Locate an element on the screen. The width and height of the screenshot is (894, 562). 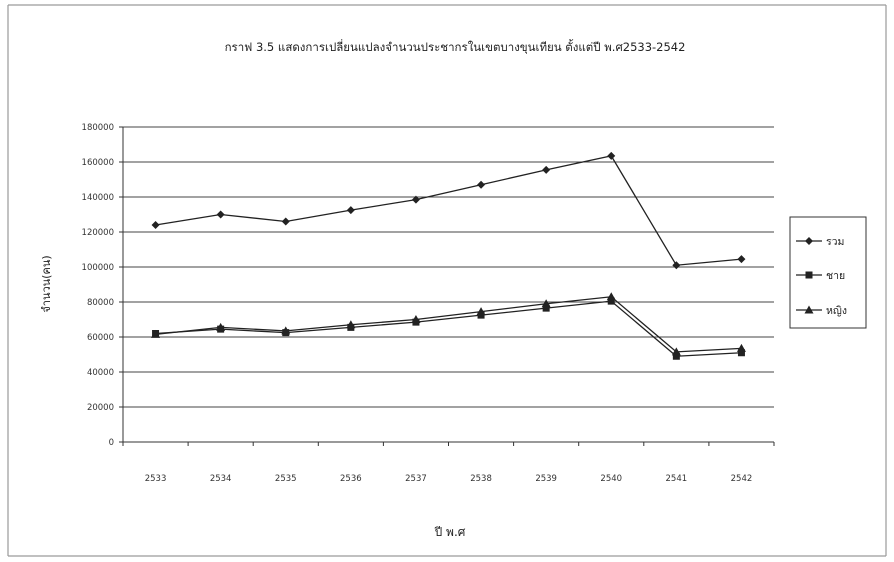
x-tick-label: 2536 is located at coordinates (351, 479).